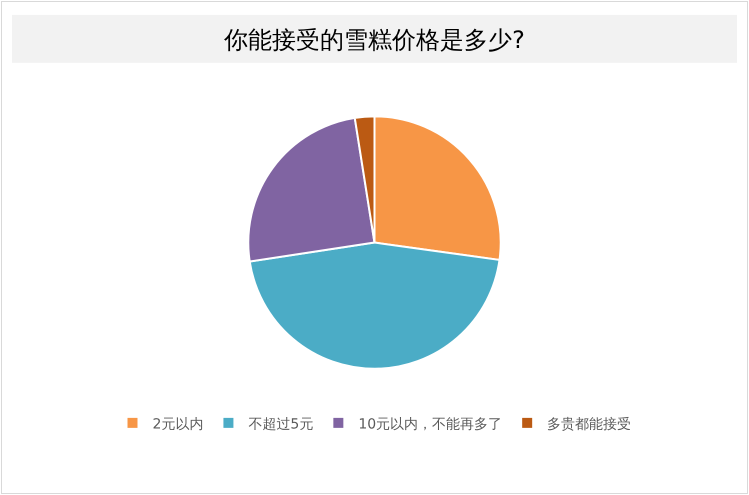 The height and width of the screenshot is (495, 749). I want to click on legend-label: 不超过5元, so click(281, 424).